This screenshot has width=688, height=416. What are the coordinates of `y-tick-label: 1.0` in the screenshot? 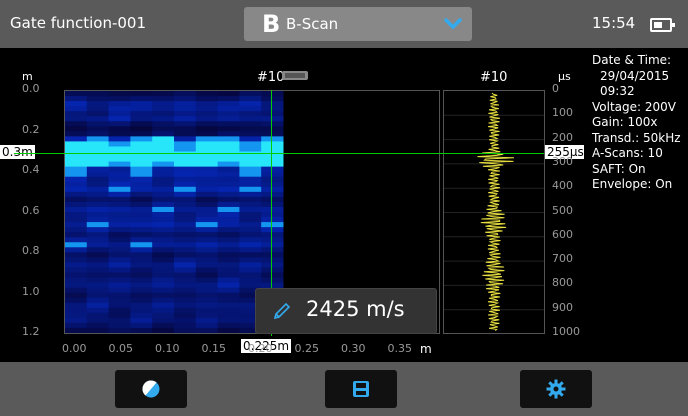 It's located at (31, 291).